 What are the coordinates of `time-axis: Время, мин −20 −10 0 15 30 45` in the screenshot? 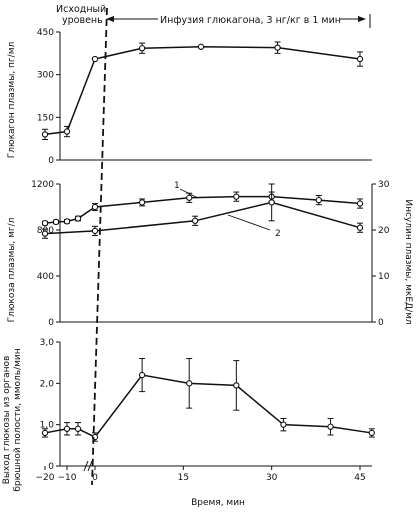 It's located at (201, 484).